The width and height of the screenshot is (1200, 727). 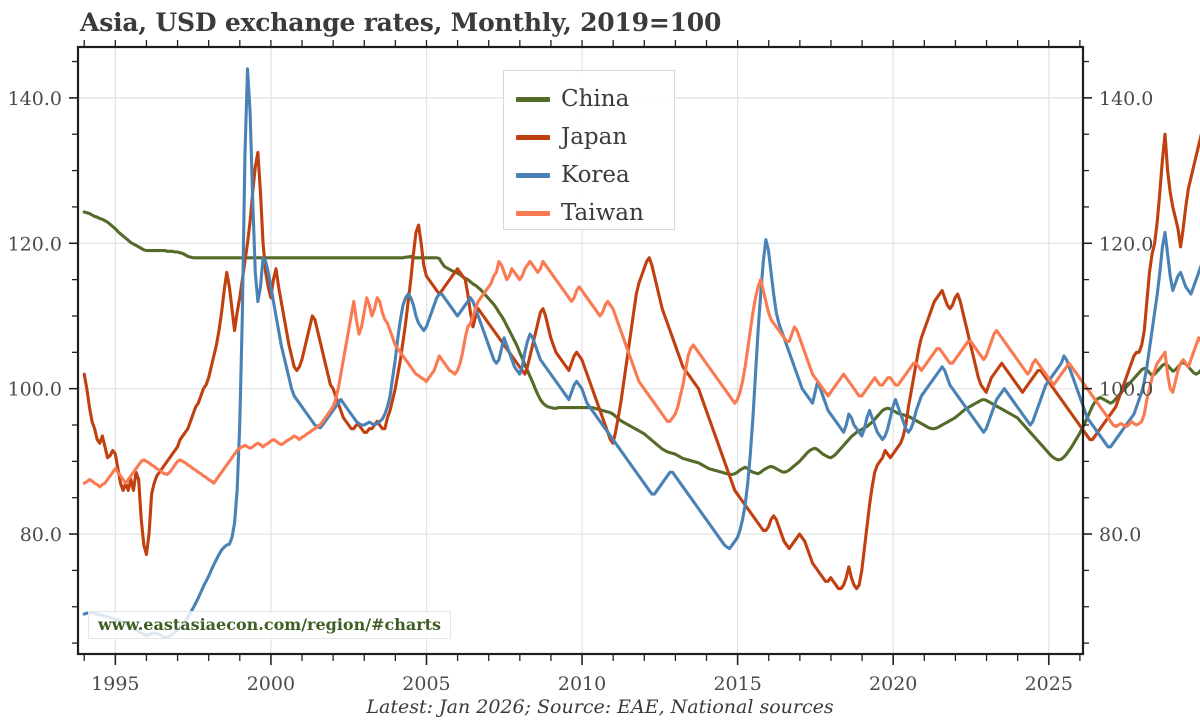 What do you see at coordinates (115, 684) in the screenshot?
I see `x-axis-label: 1995` at bounding box center [115, 684].